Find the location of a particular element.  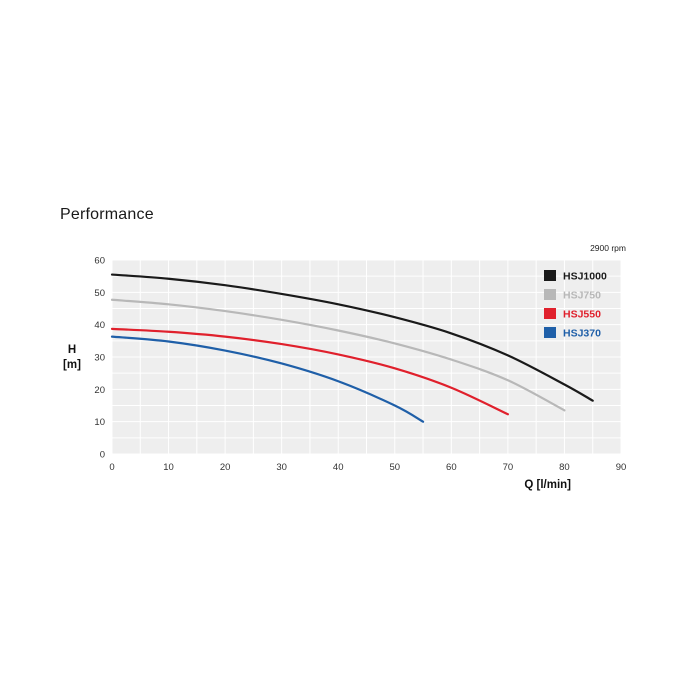

legend-label-hsj1000: HSJ1000 is located at coordinates (585, 277).